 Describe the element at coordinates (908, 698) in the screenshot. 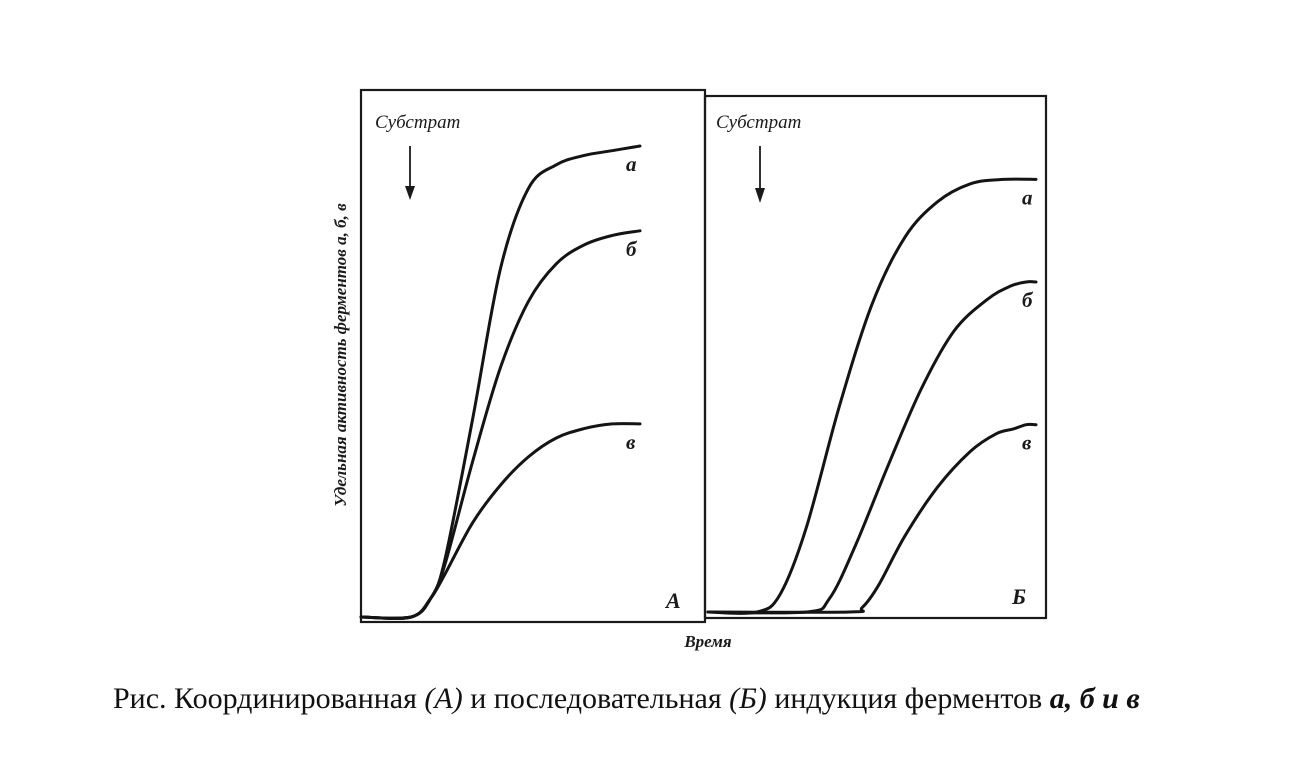

I see `caption-suffix: индукция ферментов` at that location.